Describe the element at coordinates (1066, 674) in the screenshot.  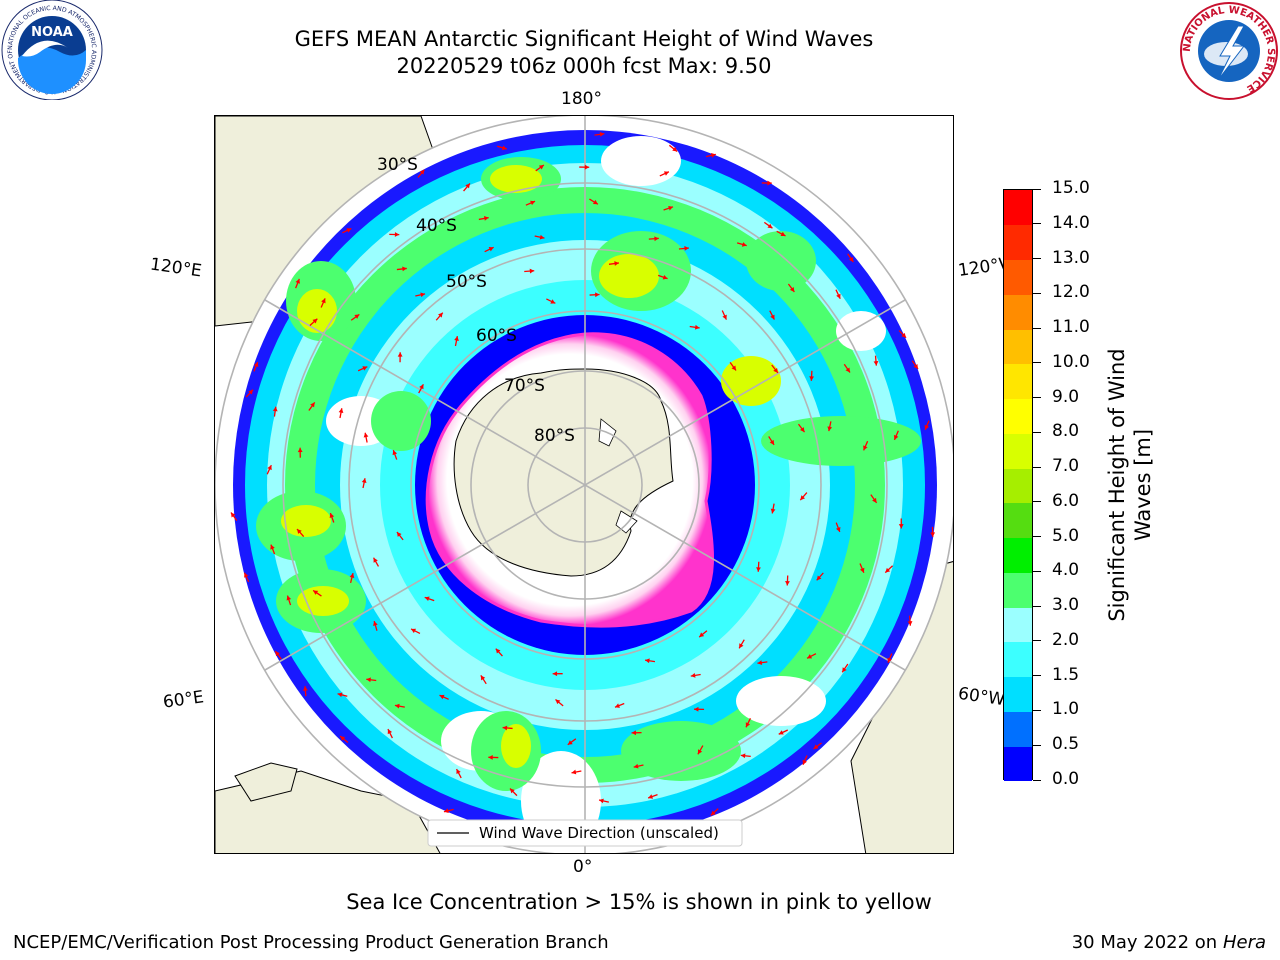
I see `colorbar-tick-label: 1.5` at that location.